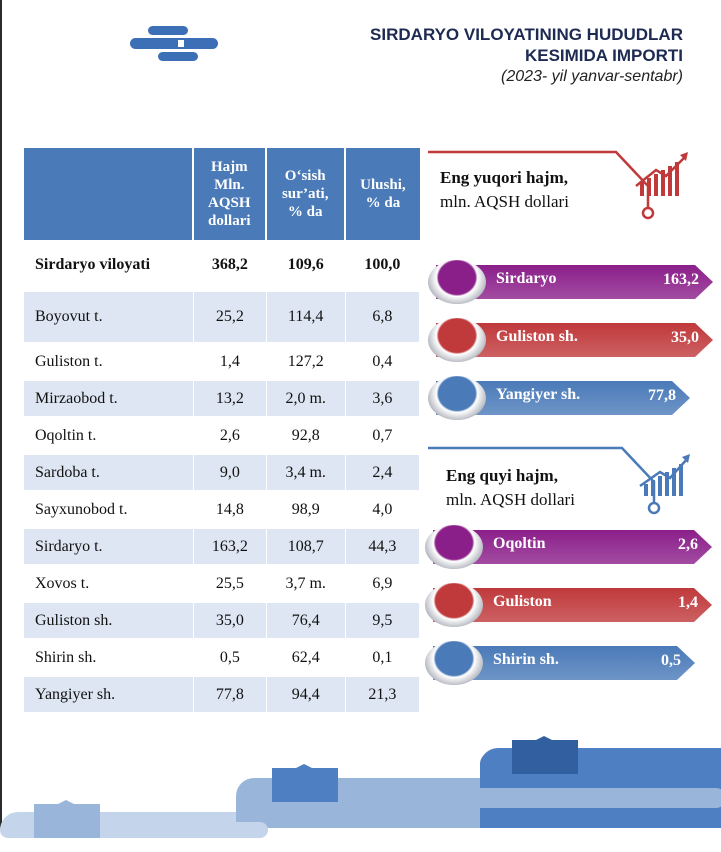 The image size is (721, 852). Describe the element at coordinates (230, 266) in the screenshot. I see `volume-cell: 368,2` at that location.